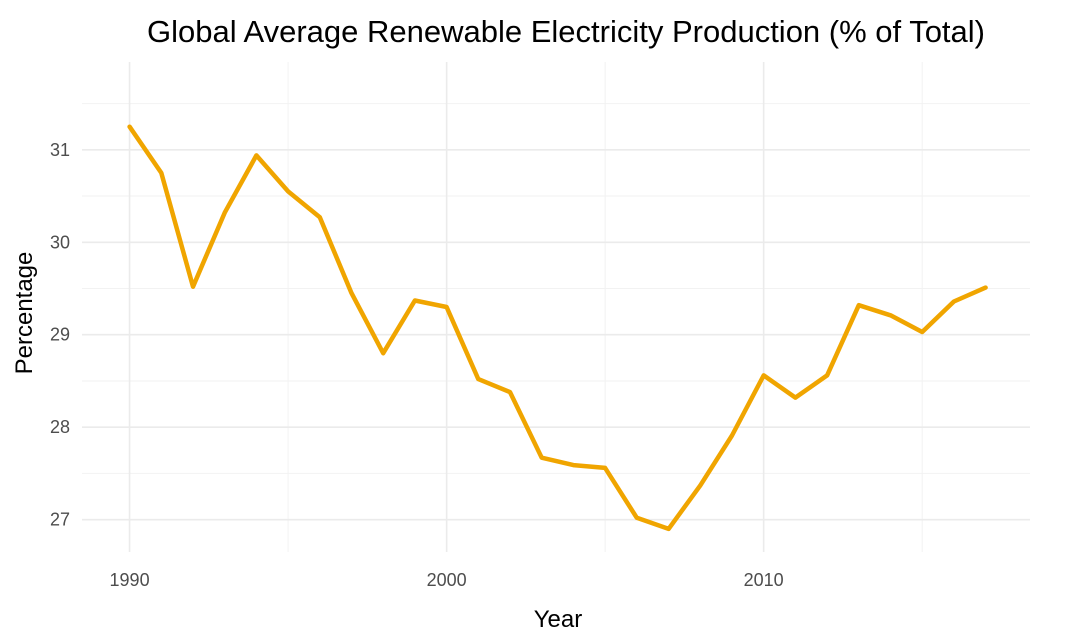  Describe the element at coordinates (60, 427) in the screenshot. I see `y-tick-label: 28` at that location.